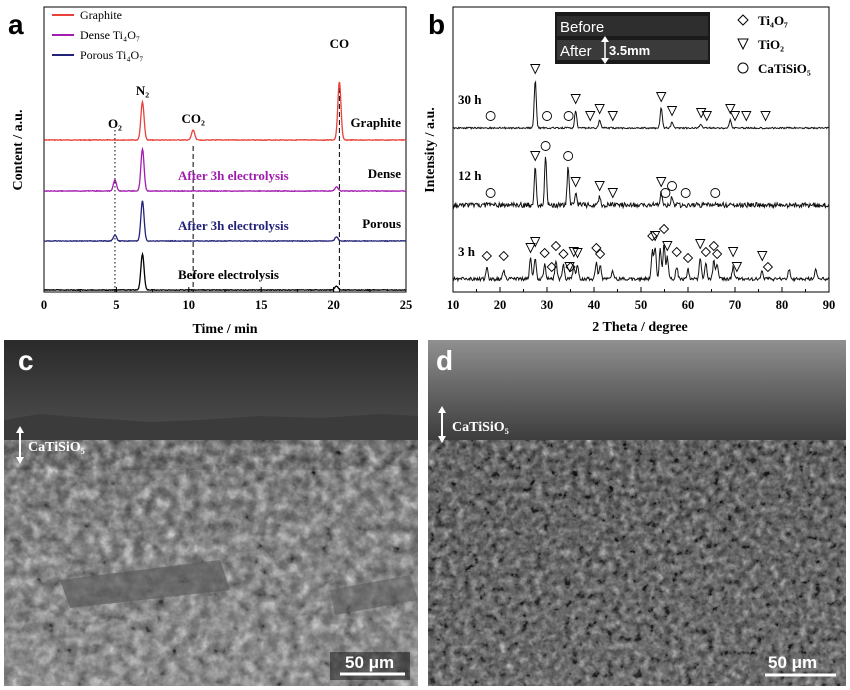 The image size is (850, 690). What do you see at coordinates (26, 360) in the screenshot?
I see `panel-letter-c: c` at bounding box center [26, 360].